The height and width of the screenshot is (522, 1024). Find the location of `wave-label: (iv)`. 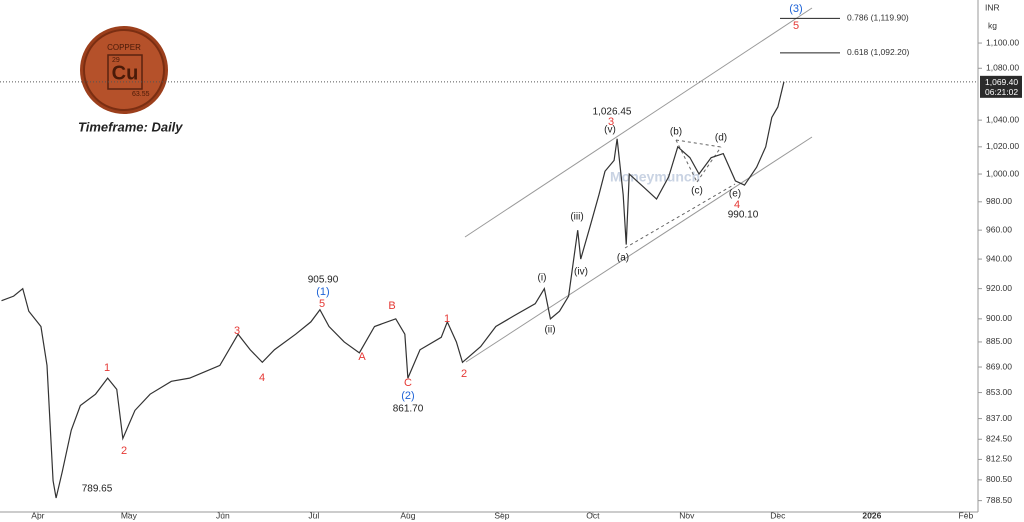

wave-label: (iv) is located at coordinates (581, 272).